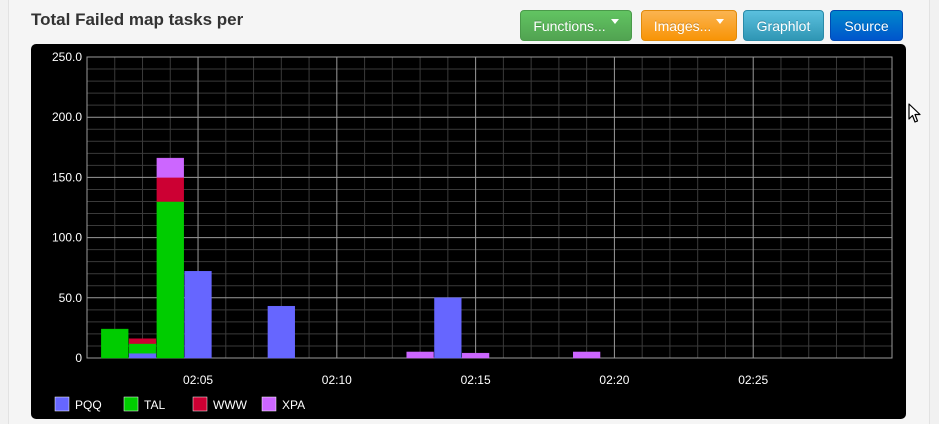 The height and width of the screenshot is (424, 939). What do you see at coordinates (293, 405) in the screenshot?
I see `legend-label-xpa: XPA` at bounding box center [293, 405].